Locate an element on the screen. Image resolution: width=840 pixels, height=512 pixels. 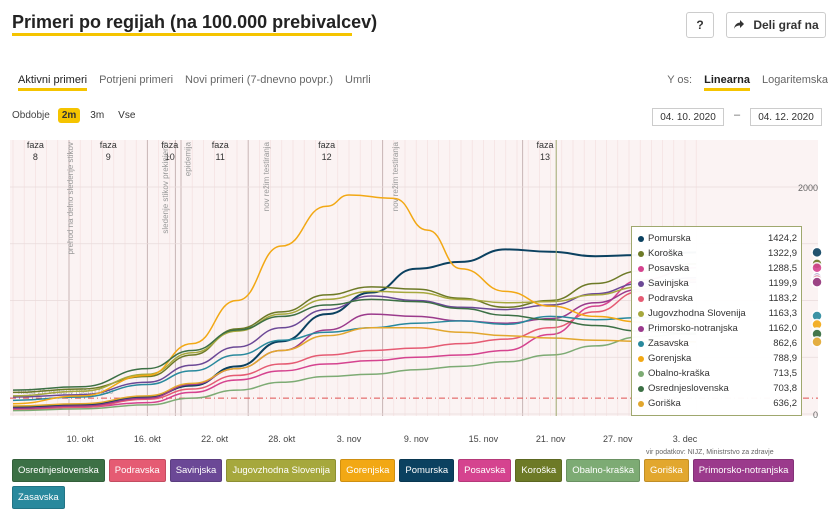
tab-aktivni-primeri: Aktivni primeri is located at coordinates (53, 82).